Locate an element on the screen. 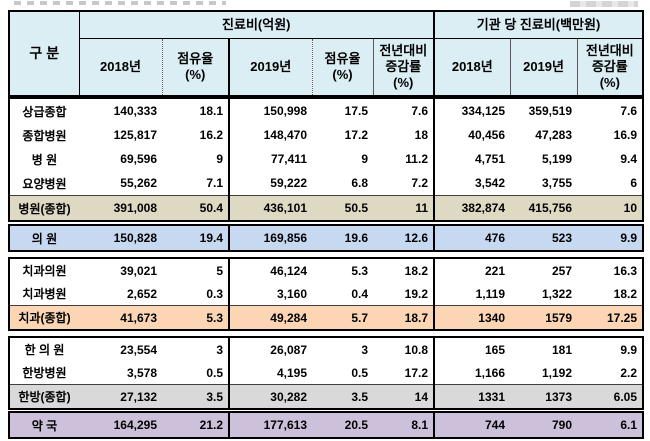 The height and width of the screenshot is (441, 650). cell: 382,874 is located at coordinates (472, 208).